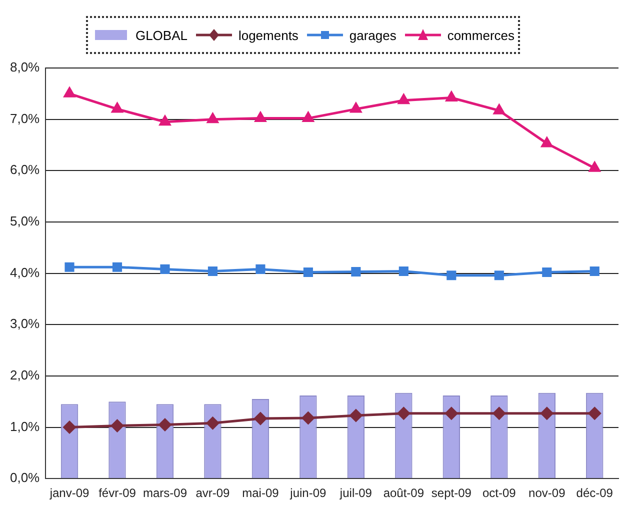  Describe the element at coordinates (25, 221) in the screenshot. I see `y-tick-label: 5,0%` at that location.